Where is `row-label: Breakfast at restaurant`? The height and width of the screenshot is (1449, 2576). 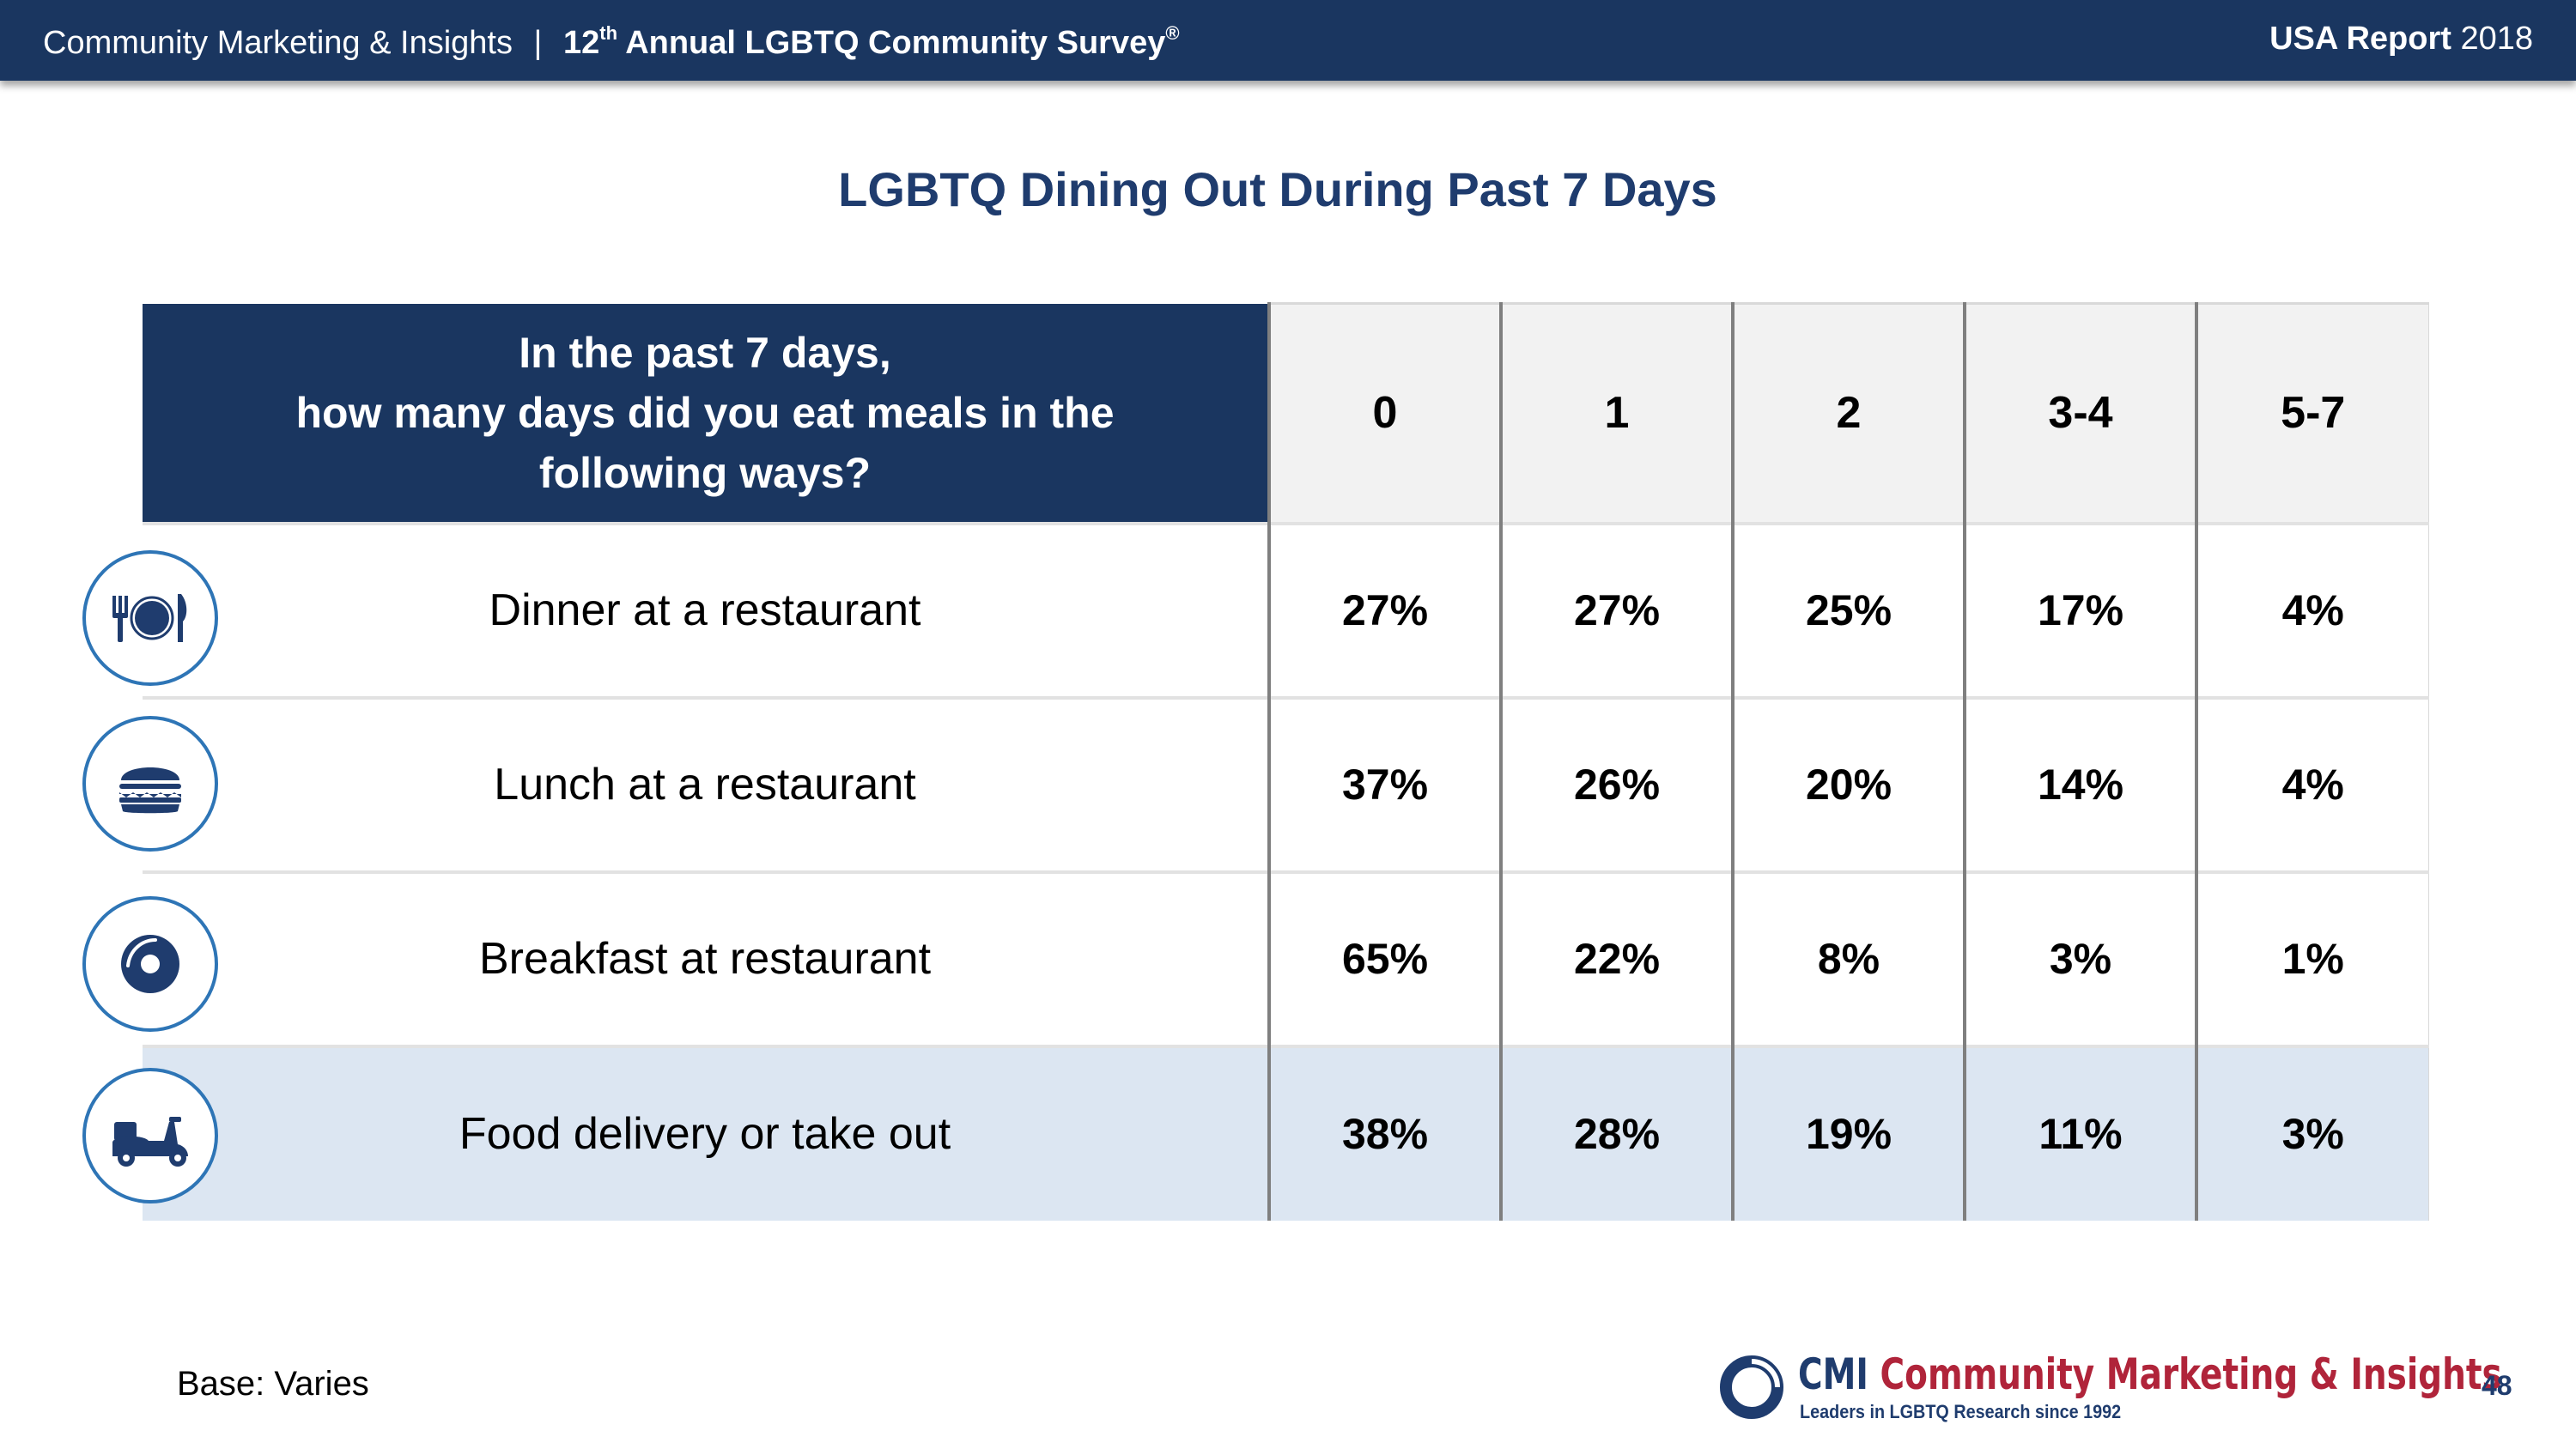
row-label: Breakfast at restaurant is located at coordinates (706, 958).